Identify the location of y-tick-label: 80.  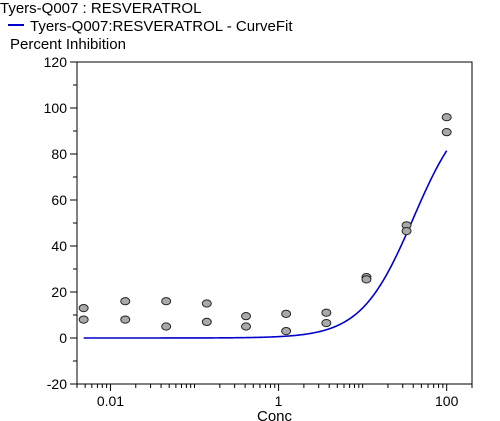
(59, 154).